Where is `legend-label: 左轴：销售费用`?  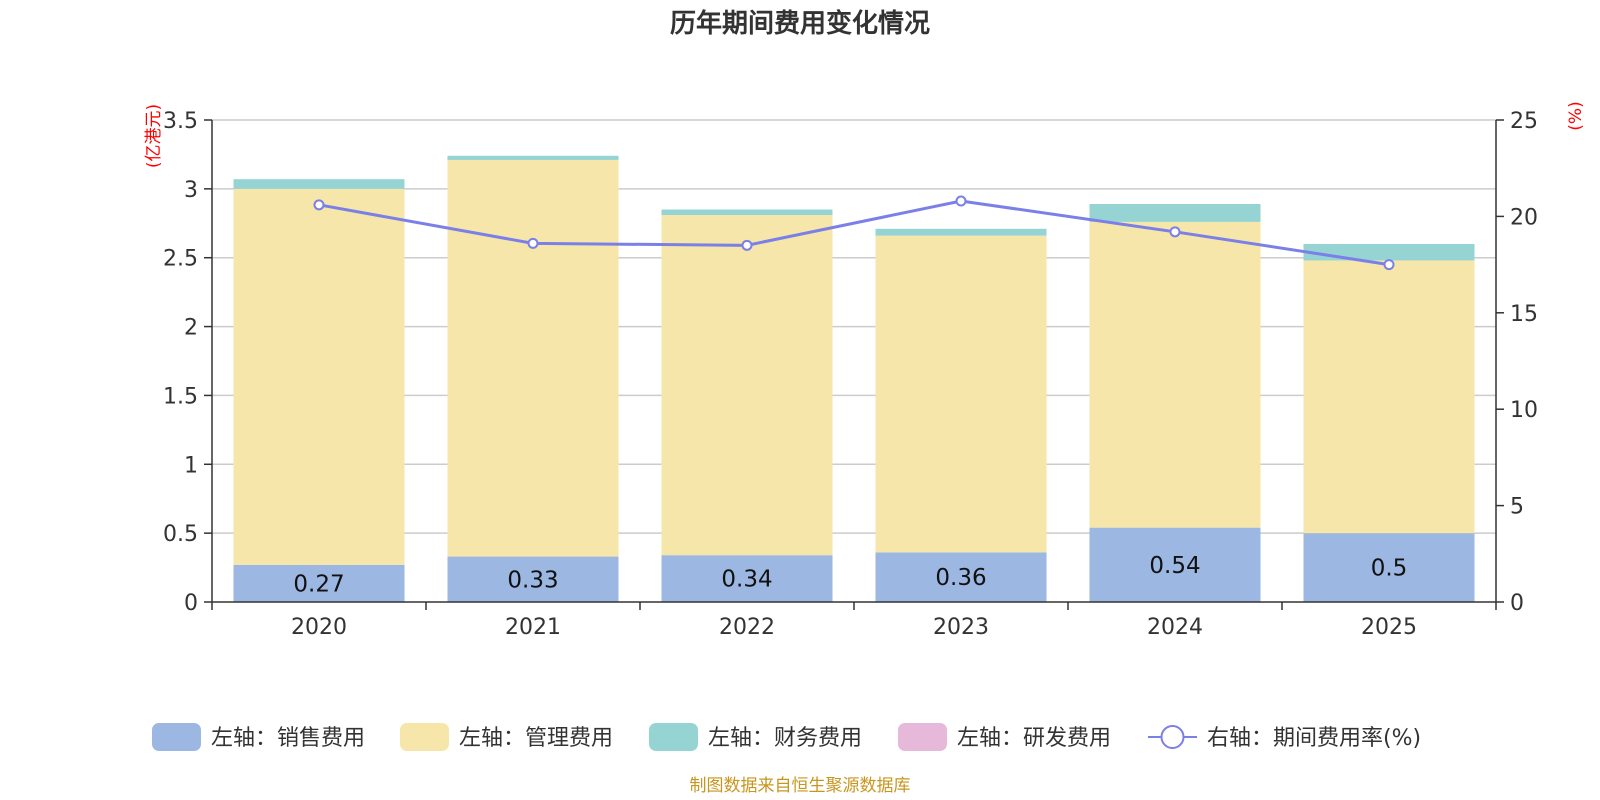 legend-label: 左轴：销售费用 is located at coordinates (288, 738).